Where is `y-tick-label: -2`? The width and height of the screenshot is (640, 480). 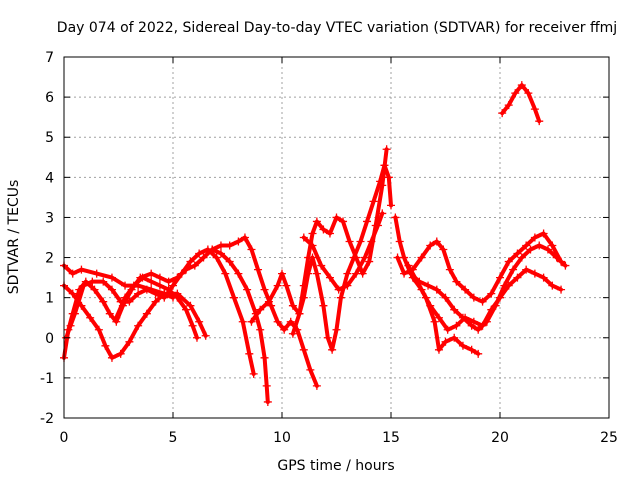 y-tick-label: -2 is located at coordinates (47, 419).